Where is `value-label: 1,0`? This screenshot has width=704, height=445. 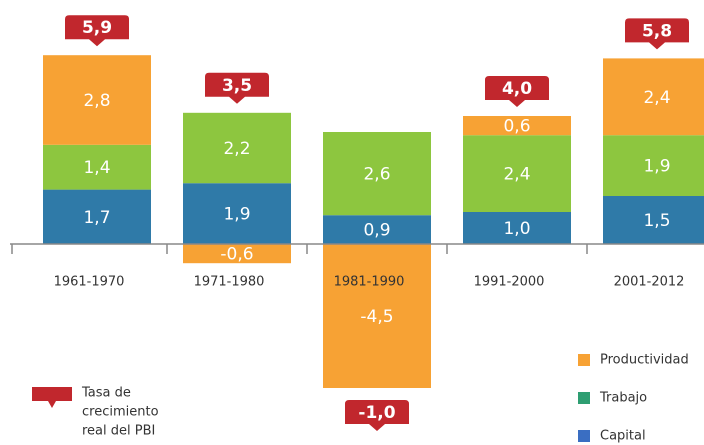
value-label: 1,0 is located at coordinates (516, 229).